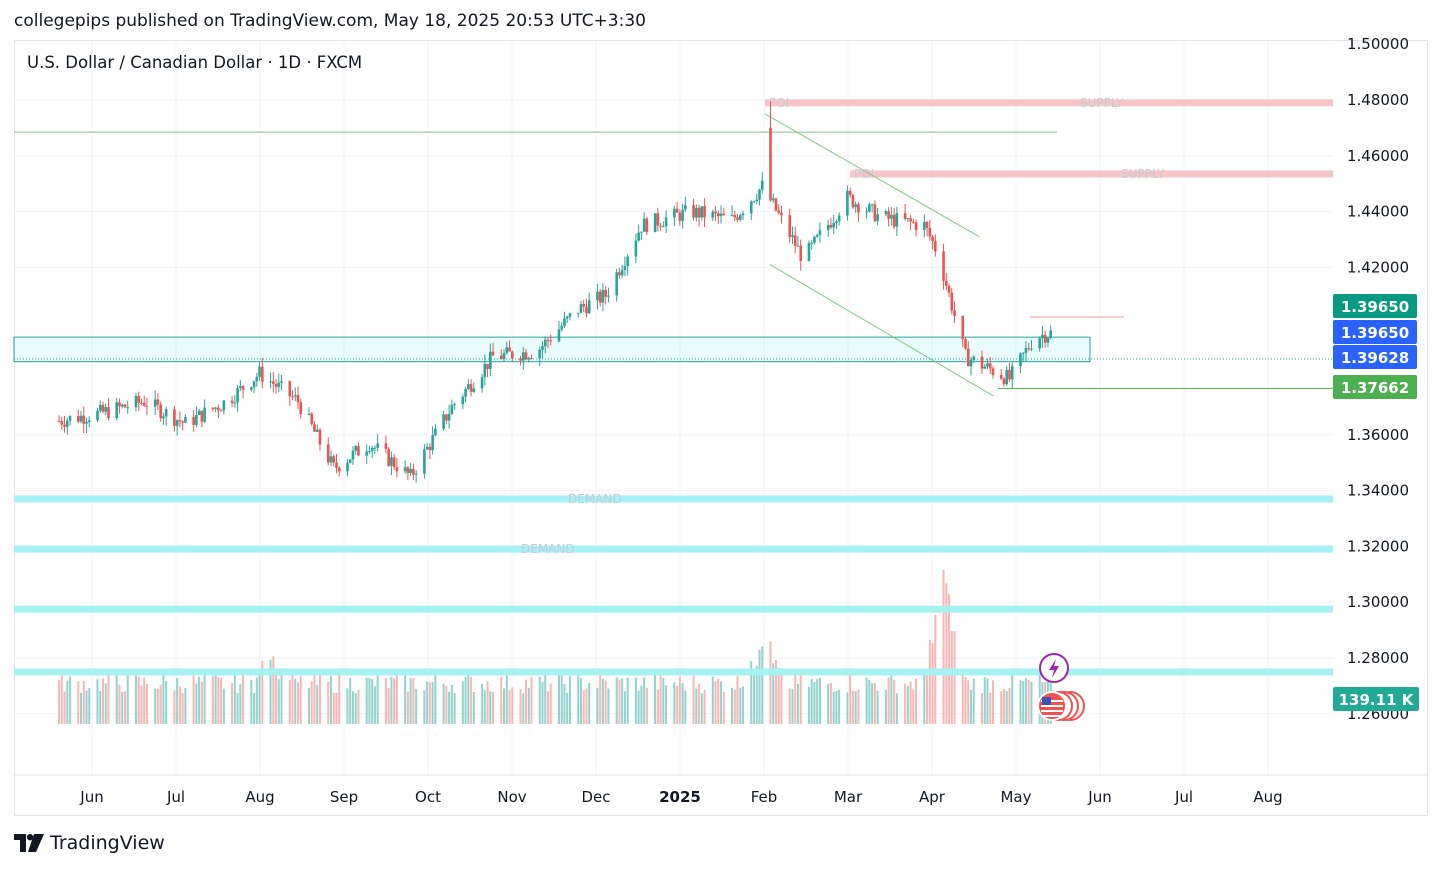  What do you see at coordinates (1375, 306) in the screenshot?
I see `price-badge: 1.39650` at bounding box center [1375, 306].